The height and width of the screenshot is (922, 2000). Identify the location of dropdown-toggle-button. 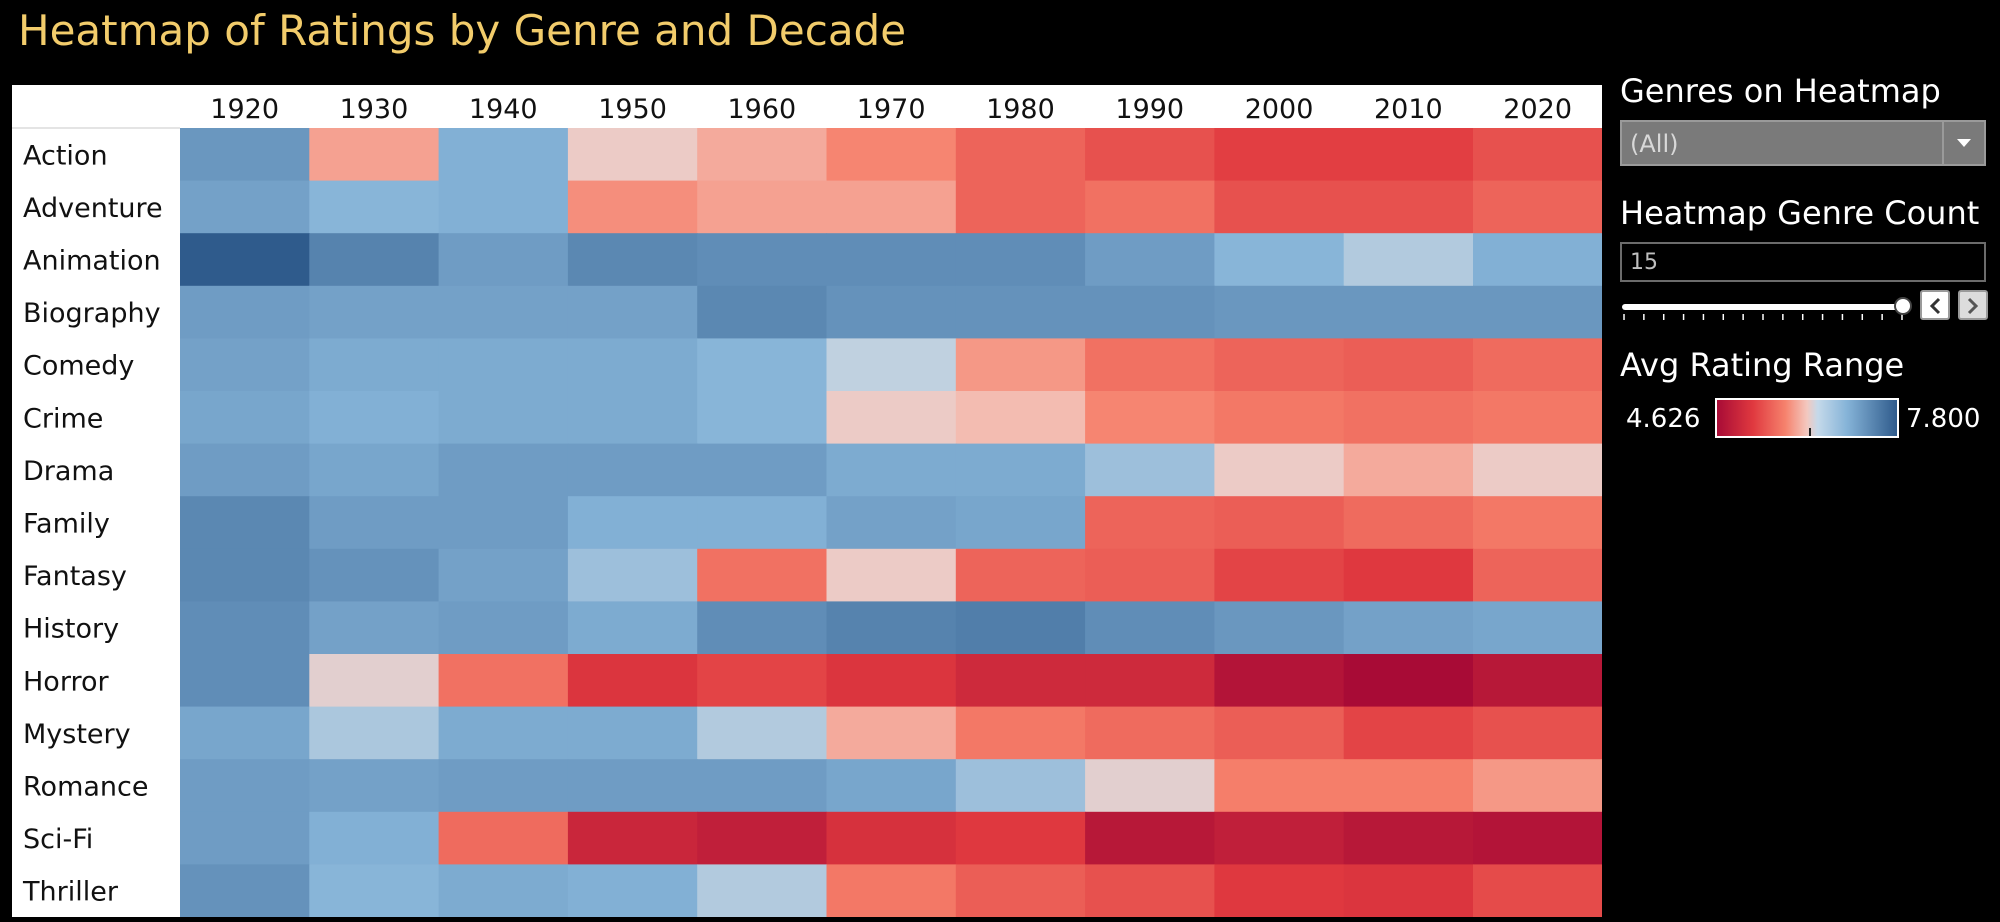
(1963, 143).